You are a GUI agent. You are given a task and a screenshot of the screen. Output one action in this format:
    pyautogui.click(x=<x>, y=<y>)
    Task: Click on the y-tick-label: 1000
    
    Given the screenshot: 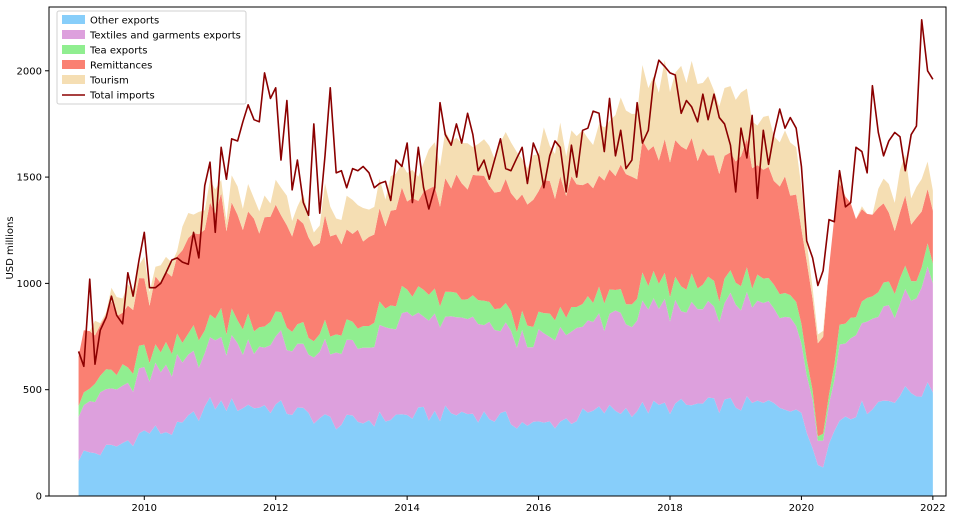 What is the action you would take?
    pyautogui.click(x=29, y=284)
    